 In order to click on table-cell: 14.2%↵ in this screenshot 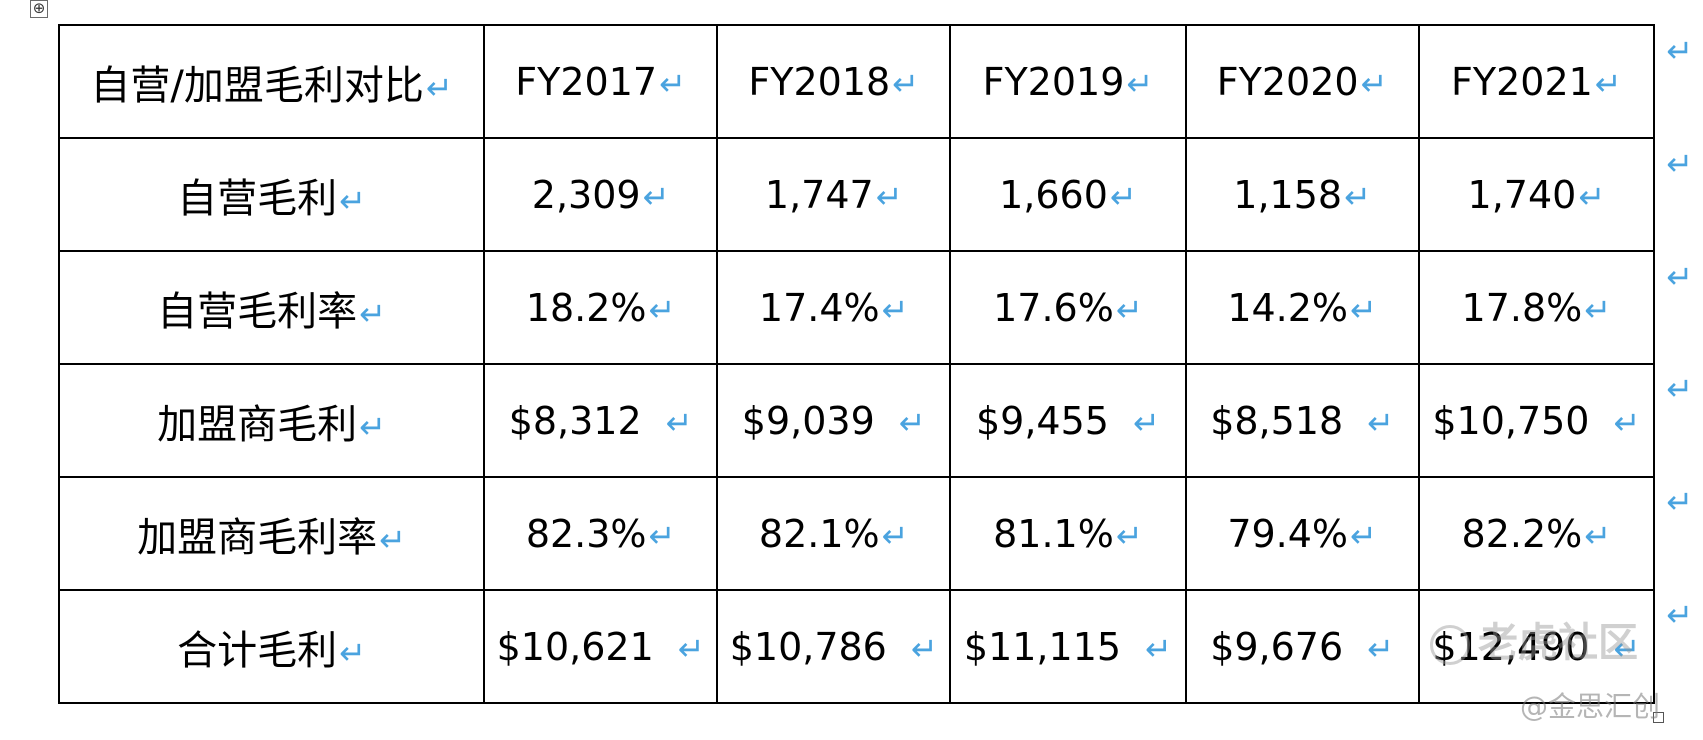, I will do `click(1302, 307)`.